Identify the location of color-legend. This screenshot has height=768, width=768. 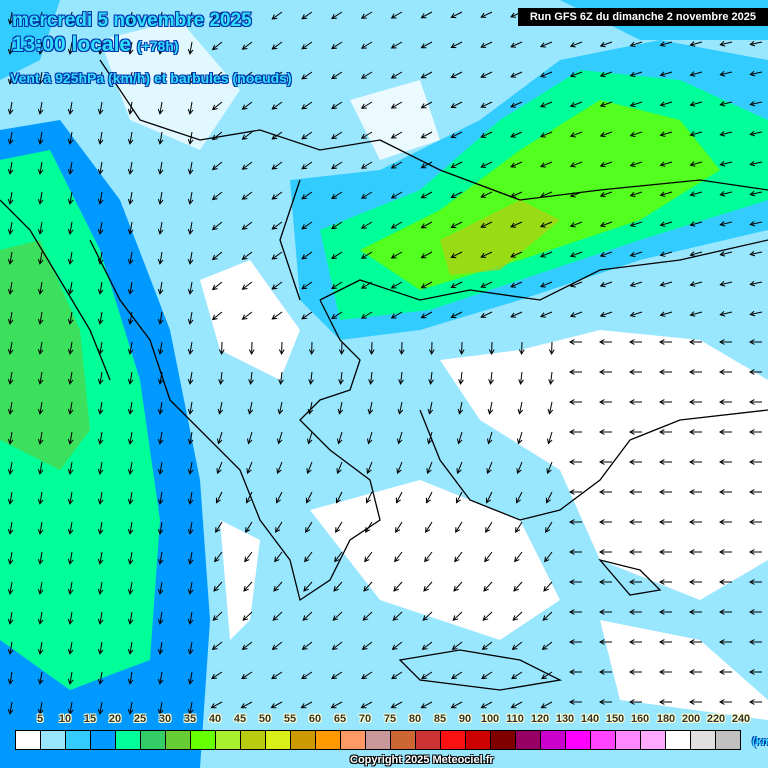
(378, 740).